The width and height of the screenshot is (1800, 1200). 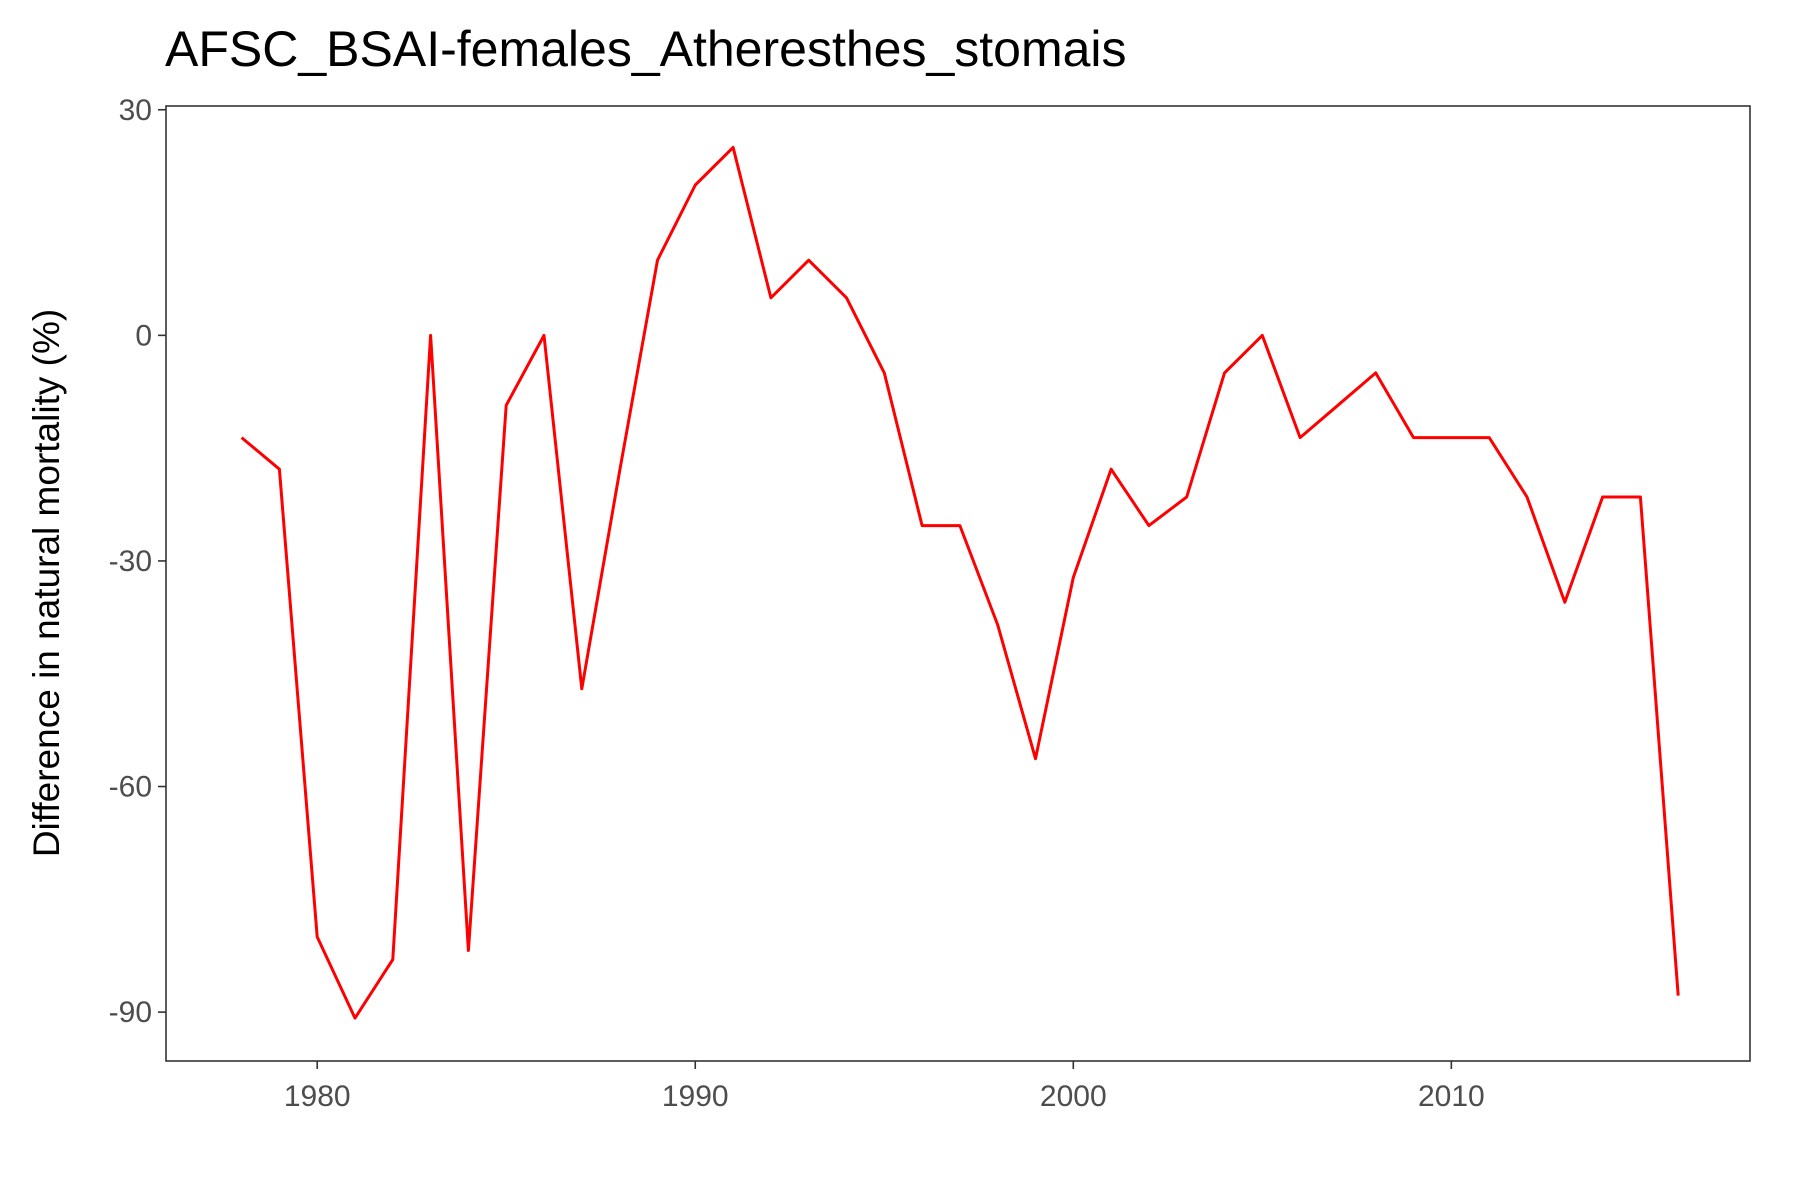 What do you see at coordinates (646, 49) in the screenshot?
I see `chart-title: AFSC_BSAI-females_Atheresthes_stomais` at bounding box center [646, 49].